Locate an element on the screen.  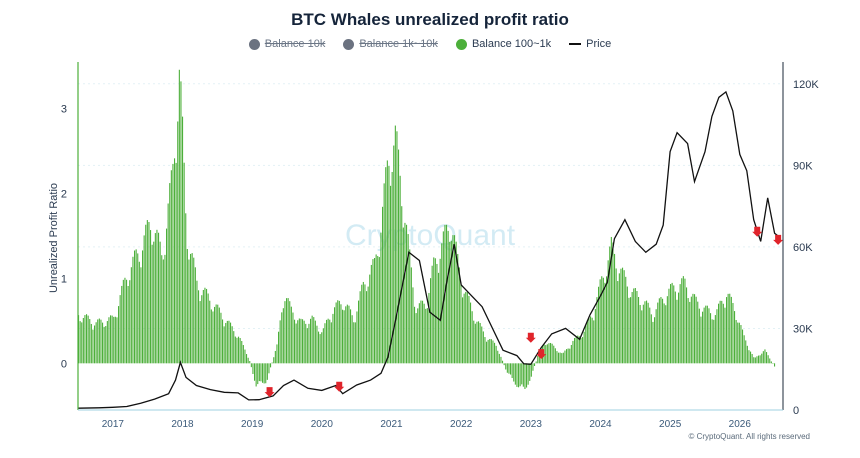
legend-label: Balance 1k~10k is located at coordinates (398, 44).